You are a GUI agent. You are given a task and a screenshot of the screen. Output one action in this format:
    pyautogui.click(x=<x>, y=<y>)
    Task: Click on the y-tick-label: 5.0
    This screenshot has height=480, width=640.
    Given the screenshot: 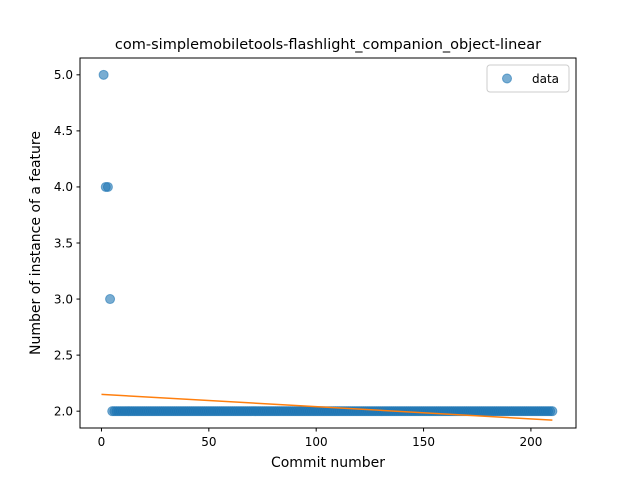 What is the action you would take?
    pyautogui.click(x=63, y=75)
    